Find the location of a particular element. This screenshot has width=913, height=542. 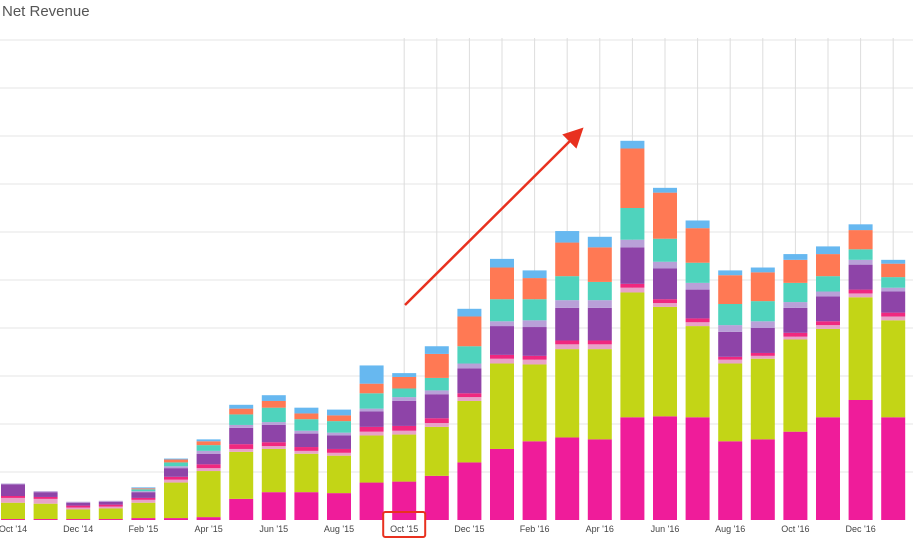

x-tick-label: Feb '15 is located at coordinates (144, 529).